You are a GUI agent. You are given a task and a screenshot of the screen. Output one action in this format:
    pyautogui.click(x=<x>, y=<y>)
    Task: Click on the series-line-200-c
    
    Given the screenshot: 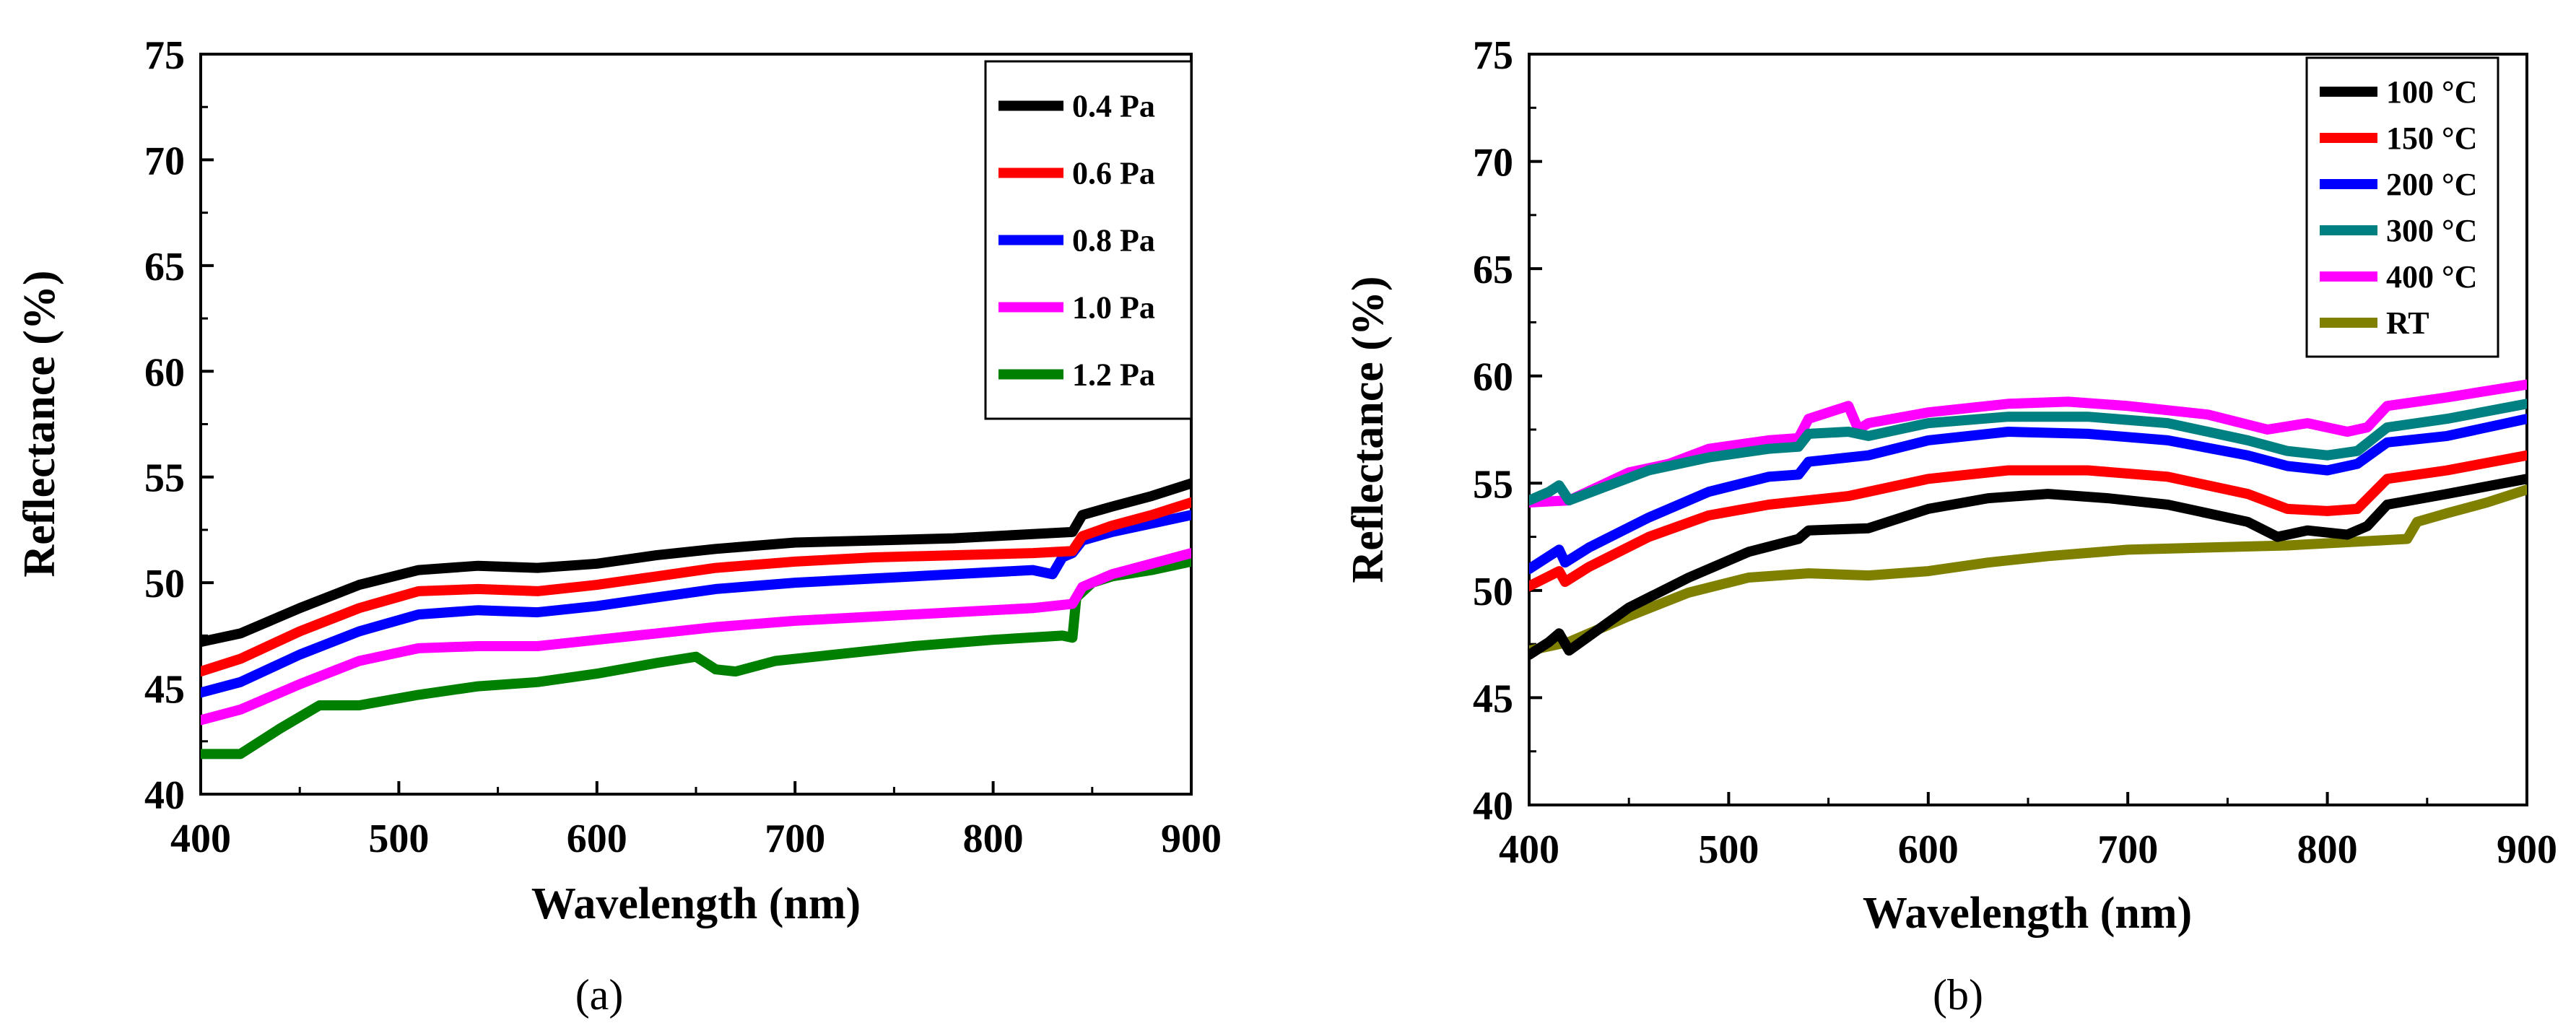 What is the action you would take?
    pyautogui.click(x=2028, y=494)
    